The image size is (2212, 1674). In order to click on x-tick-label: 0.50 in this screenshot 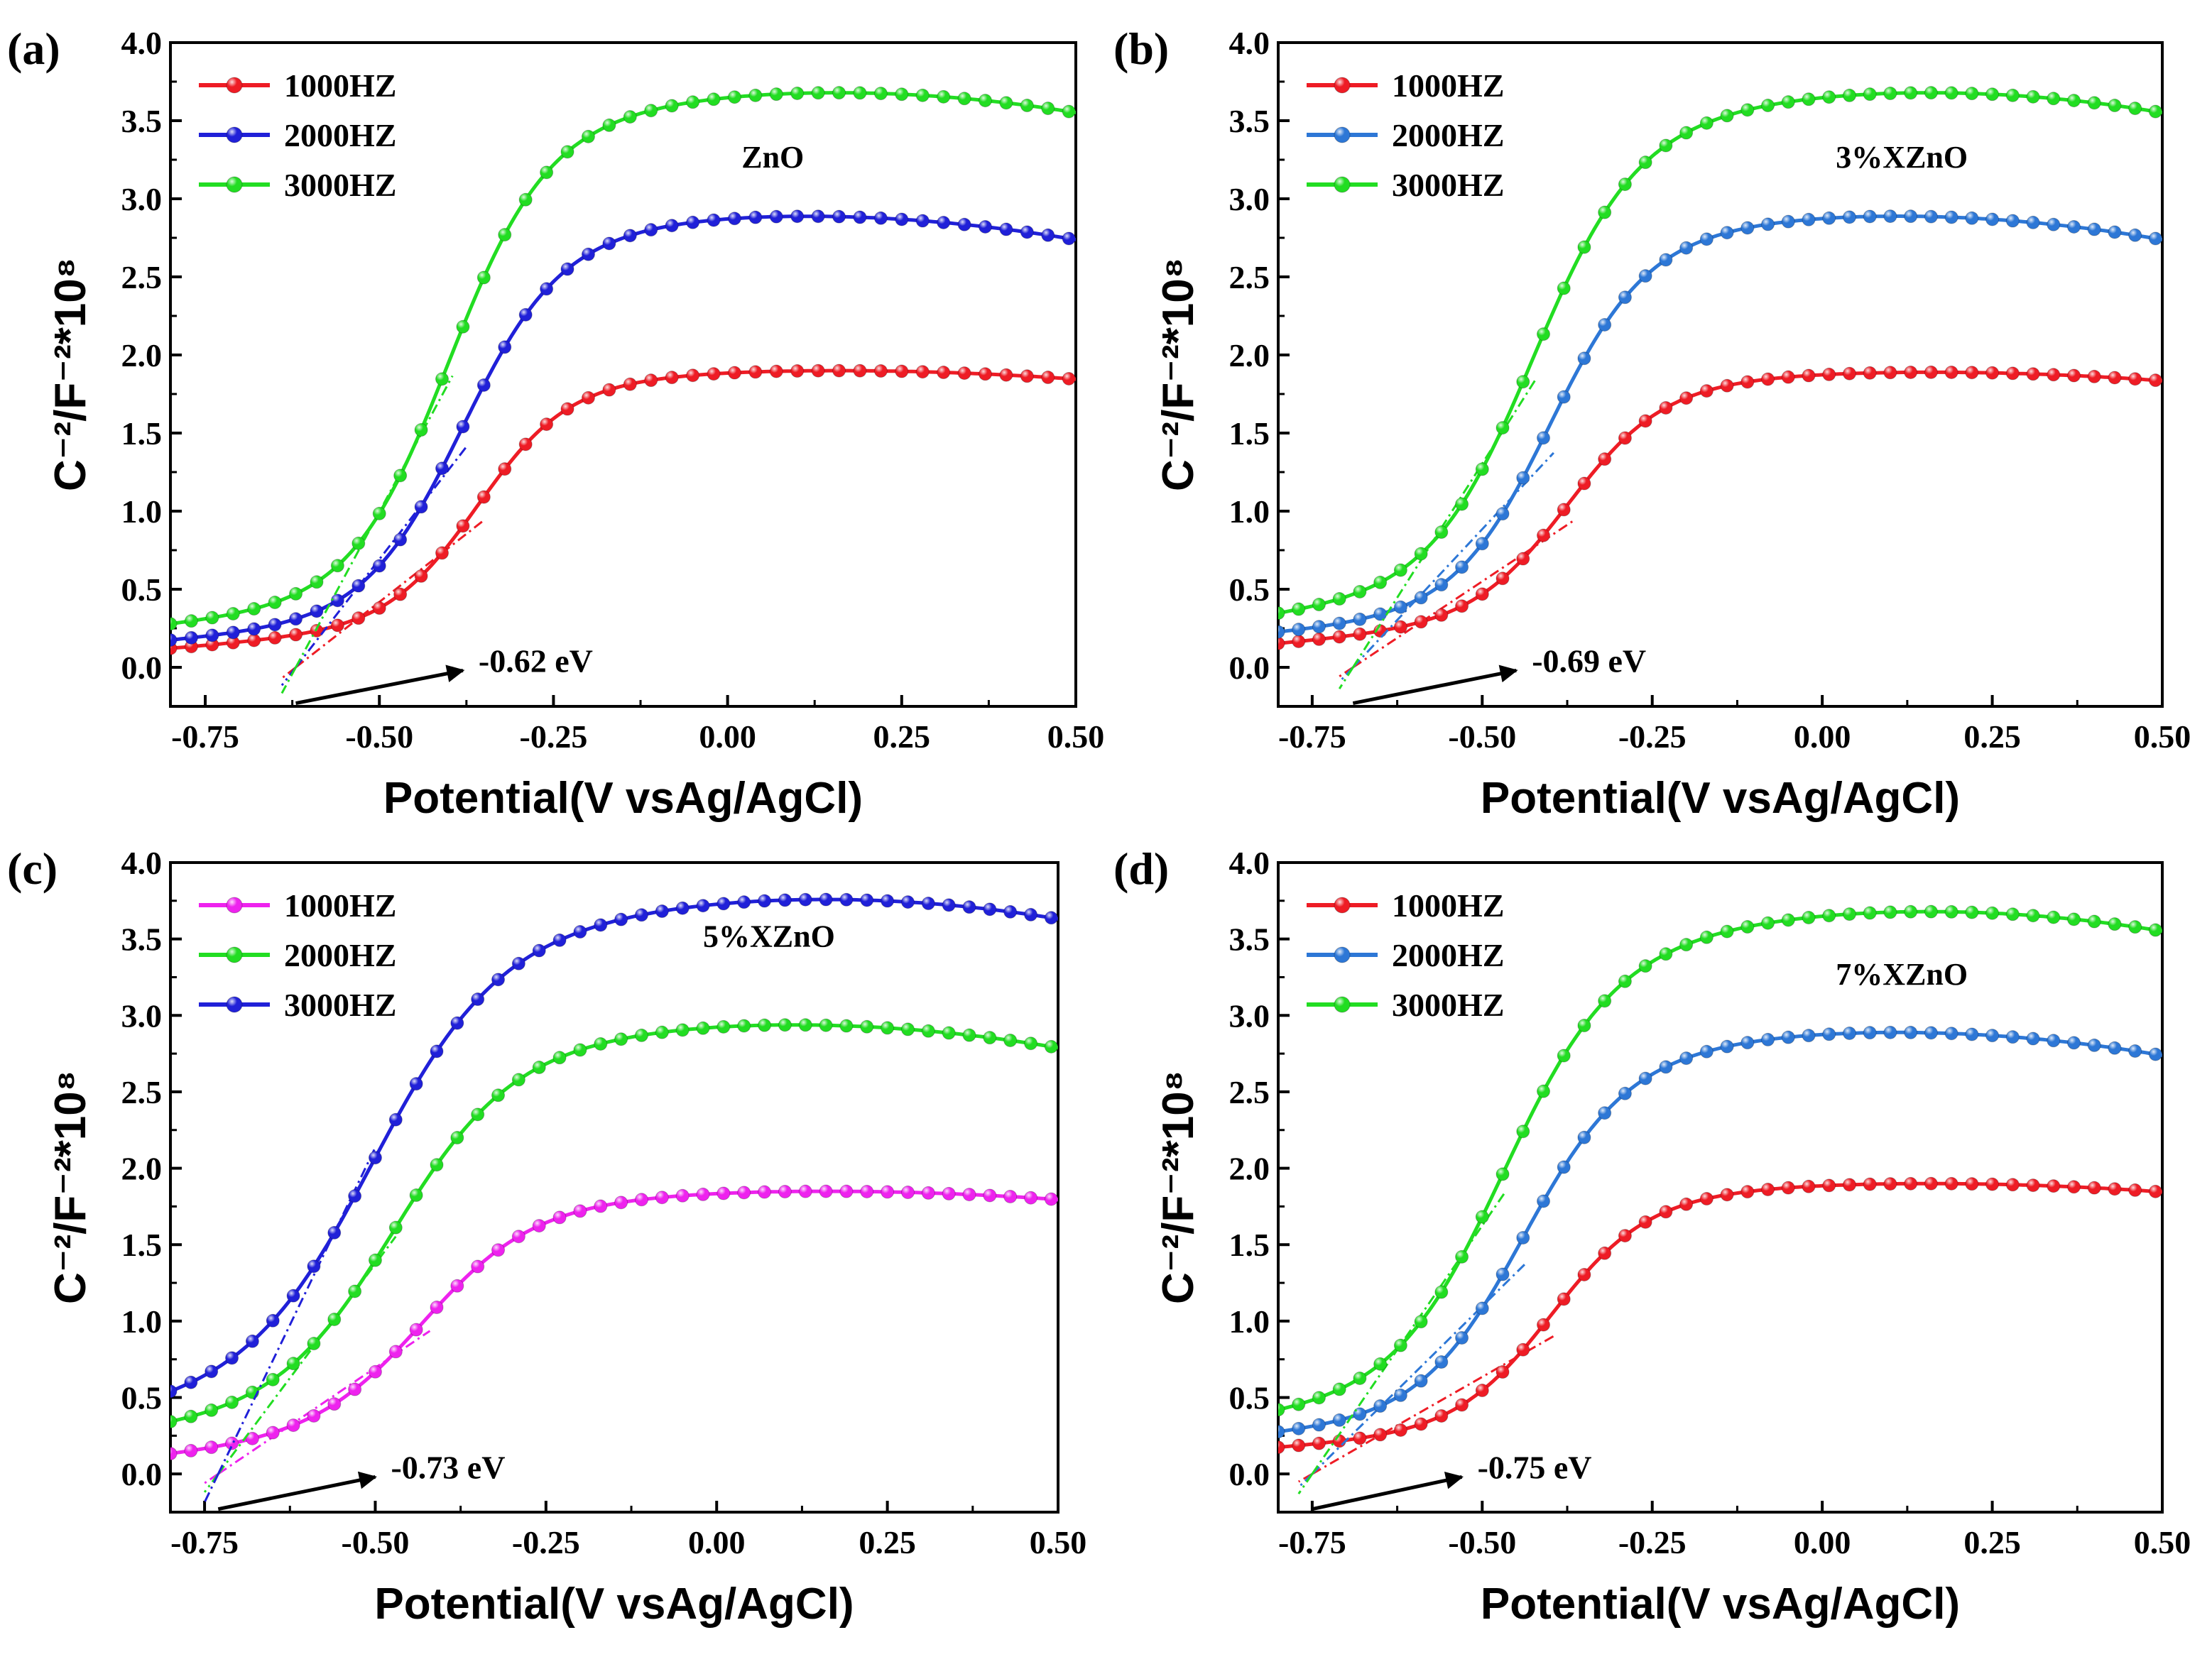, I will do `click(2162, 736)`.